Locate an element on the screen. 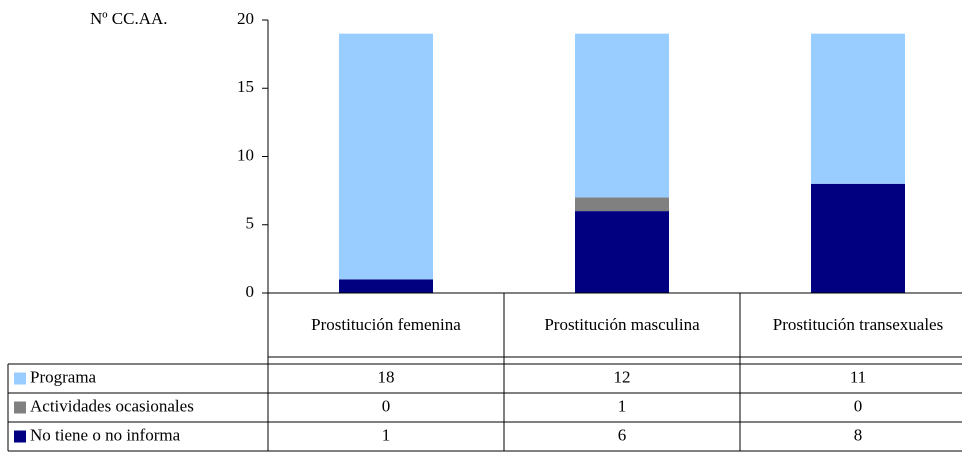 The width and height of the screenshot is (962, 457). y-tick-label: 10 is located at coordinates (245, 154).